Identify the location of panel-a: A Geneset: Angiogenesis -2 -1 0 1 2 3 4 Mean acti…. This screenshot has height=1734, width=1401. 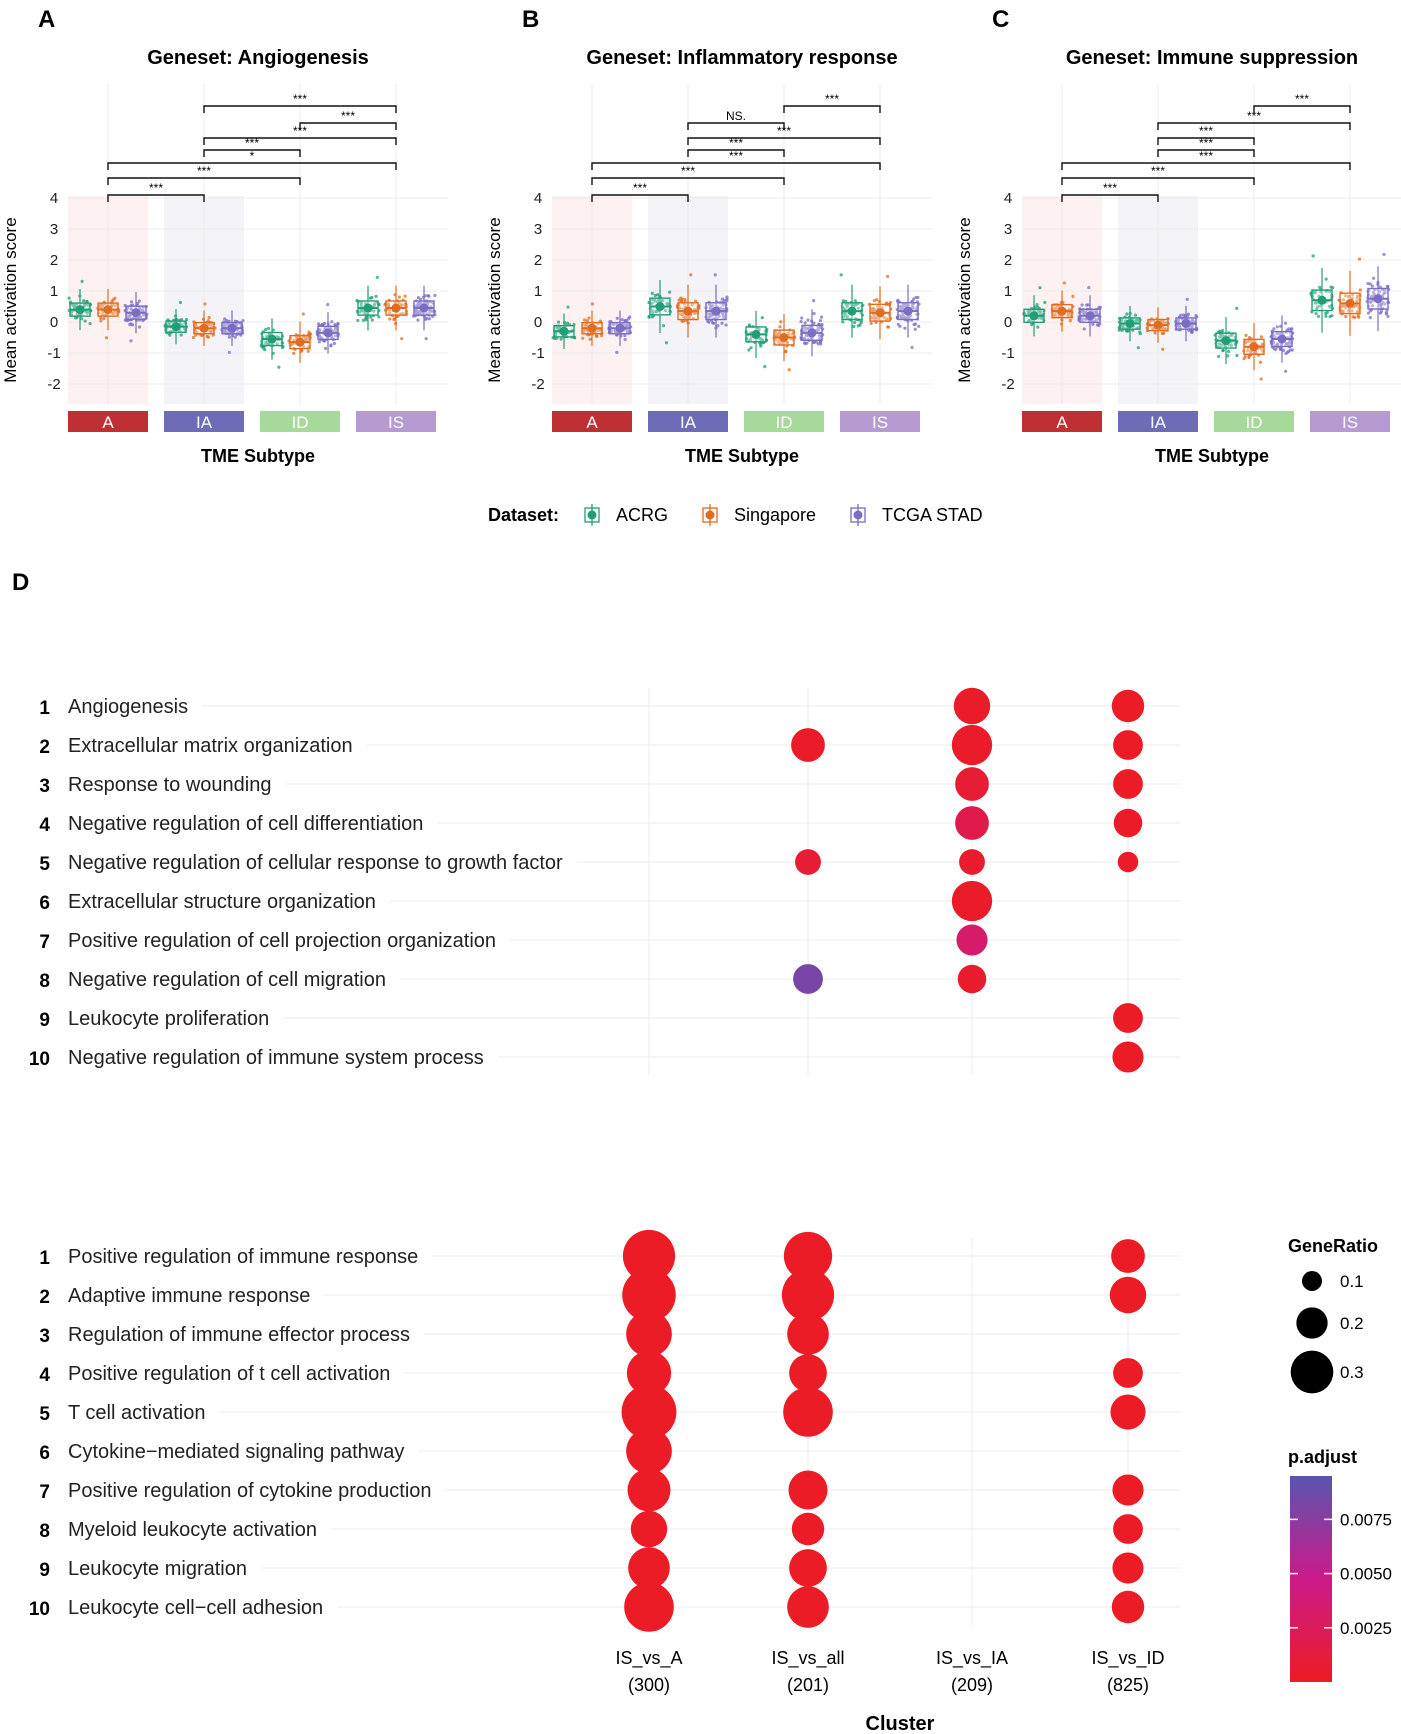
(224, 236).